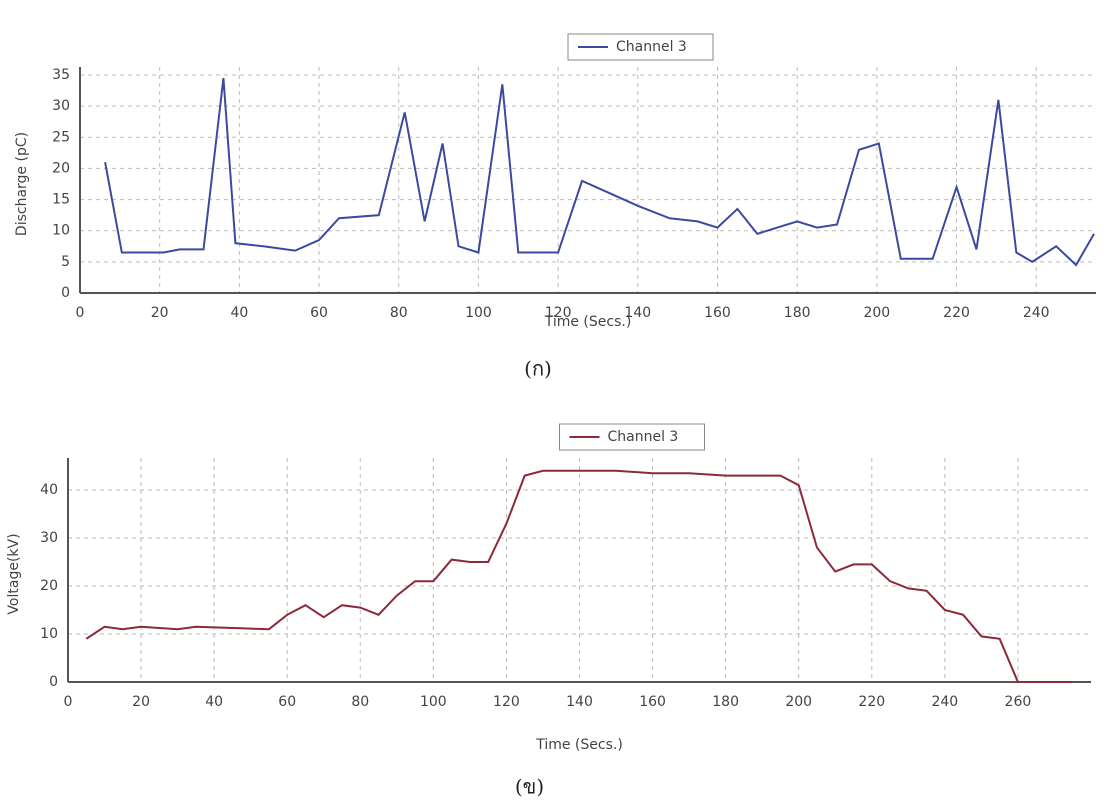 This screenshot has width=1106, height=807. What do you see at coordinates (1018, 702) in the screenshot?
I see `x-tick-label: 260` at bounding box center [1018, 702].